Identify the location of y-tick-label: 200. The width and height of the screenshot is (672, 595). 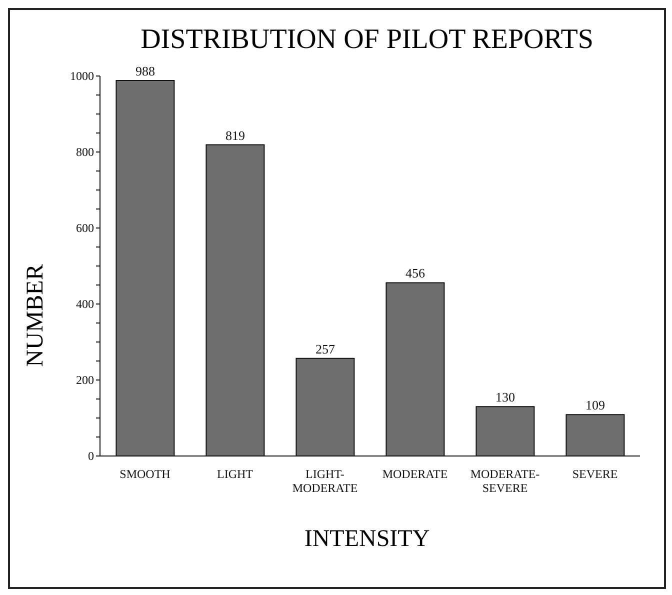
(85, 380).